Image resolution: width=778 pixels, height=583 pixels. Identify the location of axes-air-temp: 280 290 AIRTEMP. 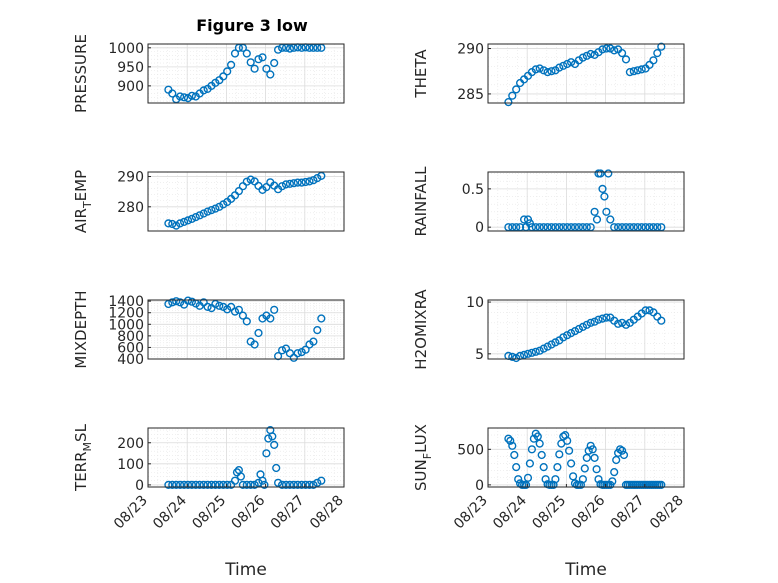
(208, 201).